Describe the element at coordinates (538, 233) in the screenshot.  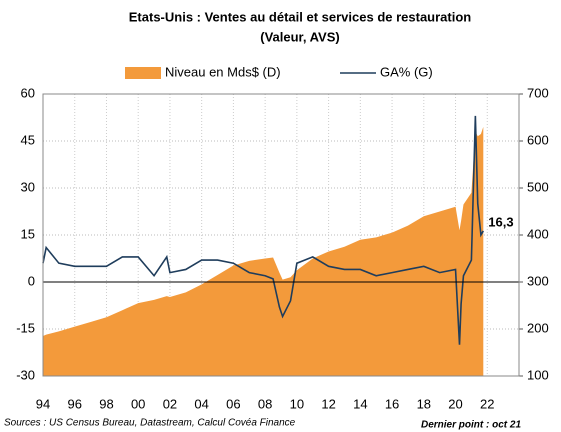
I see `y2-tick-label: 400` at that location.